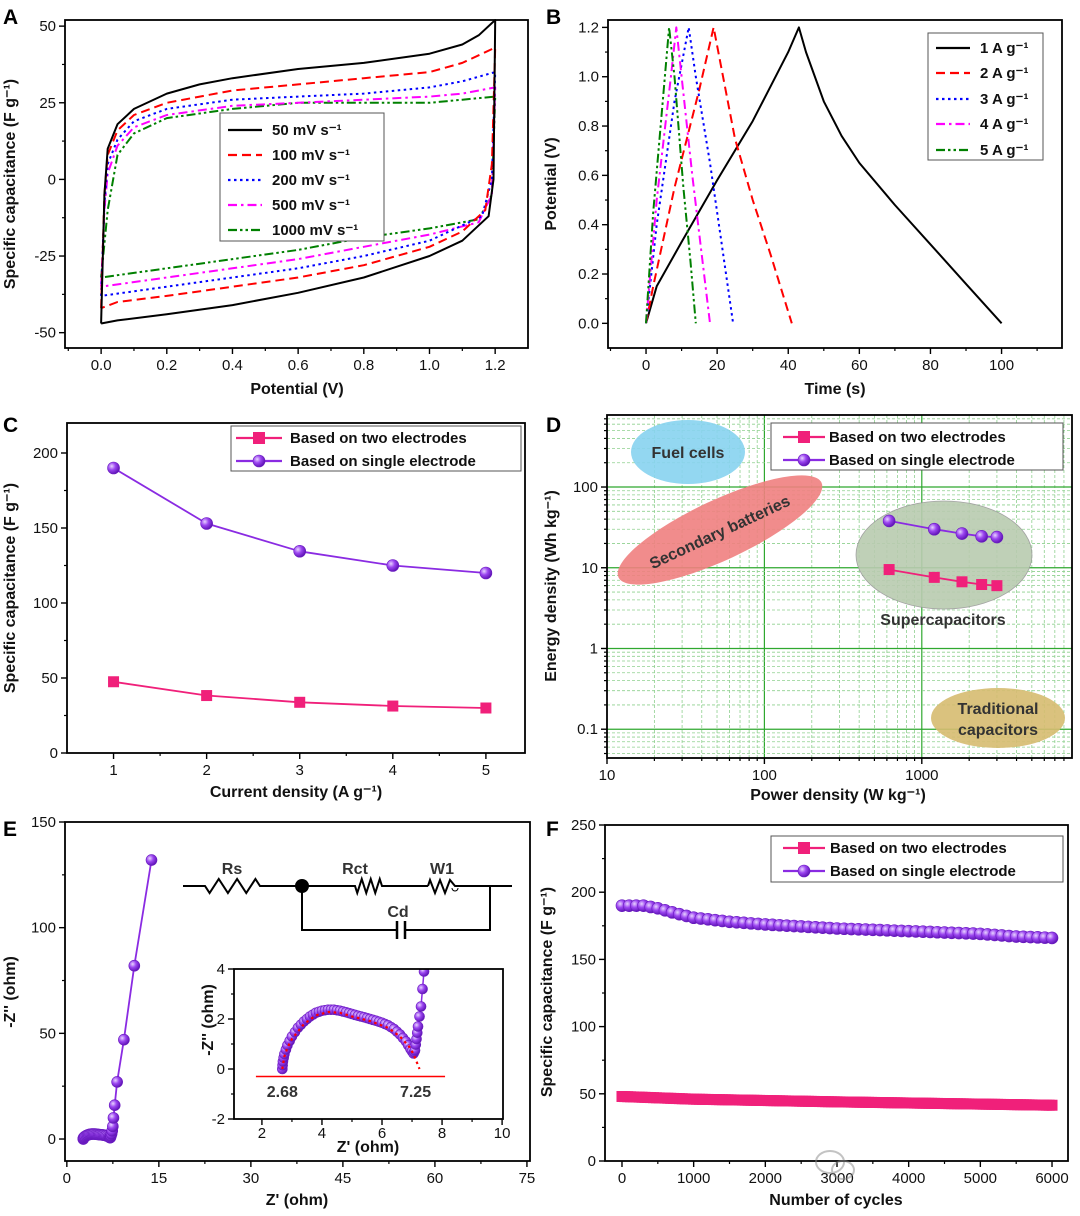 The height and width of the screenshot is (1216, 1080). I want to click on legend-label: 5 A g⁻¹, so click(1004, 150).